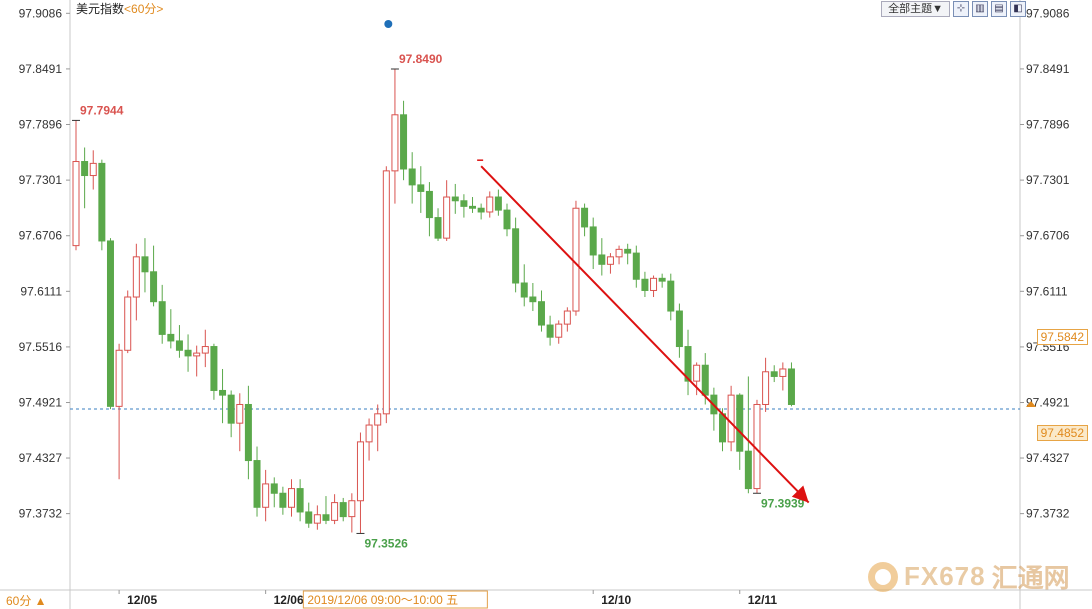 The image size is (1092, 609). I want to click on y-tick-label-left: 97.6111, so click(41, 291).